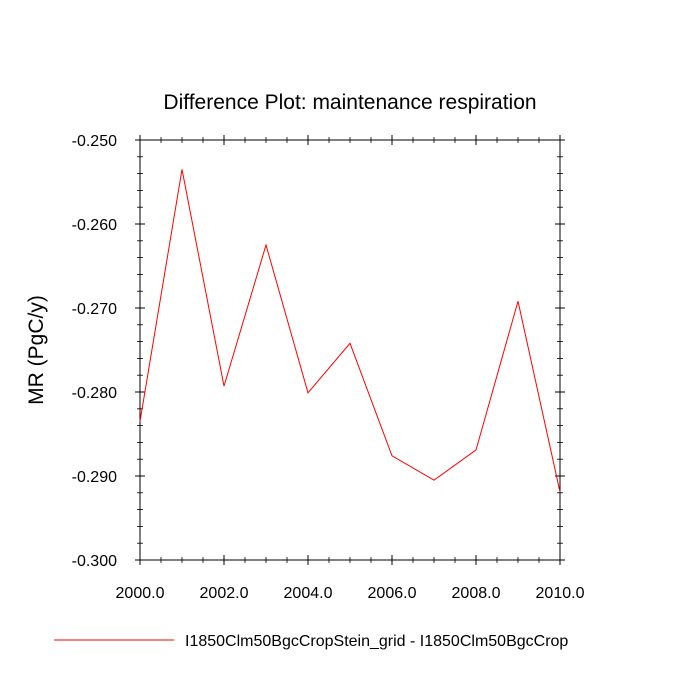 The height and width of the screenshot is (700, 700). Describe the element at coordinates (36, 350) in the screenshot. I see `y-axis-label: MR (PgC/y)` at that location.